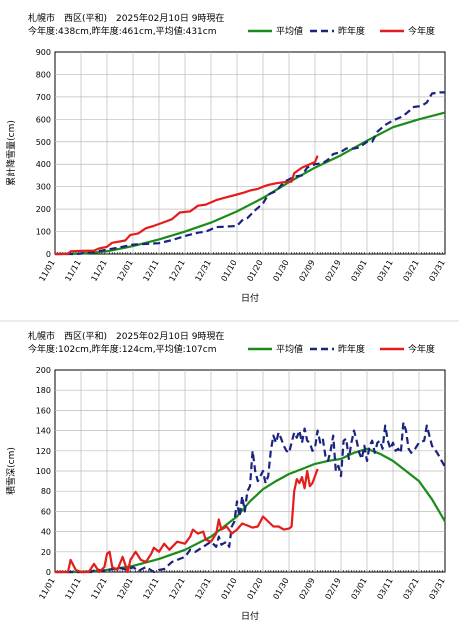 The width and height of the screenshot is (459, 623). Describe the element at coordinates (43, 451) in the screenshot. I see `y-tick-label: 120` at that location.